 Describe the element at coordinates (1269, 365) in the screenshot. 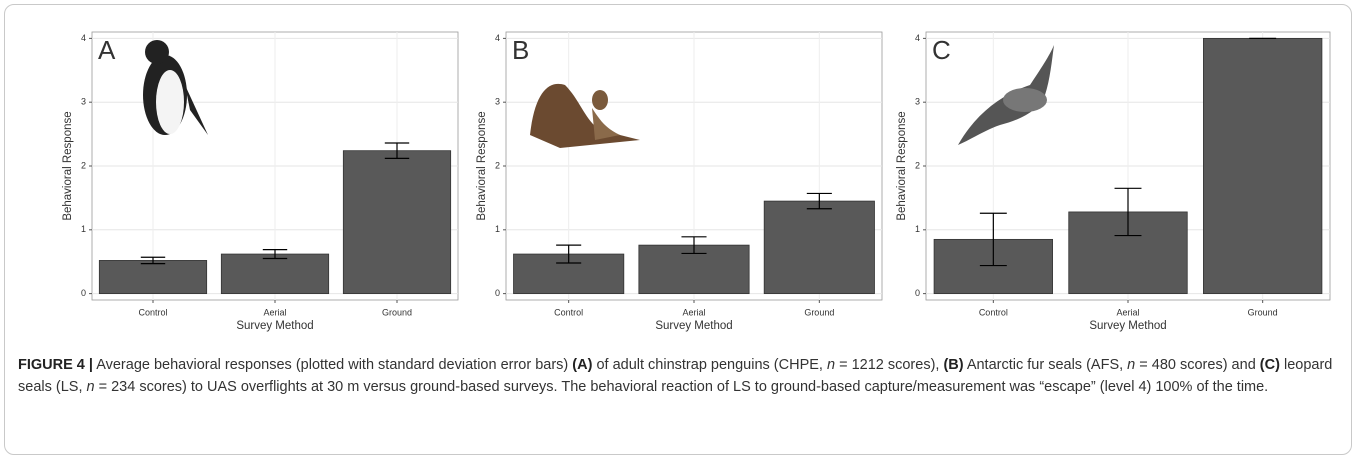

I see `caption-text: (C)` at that location.